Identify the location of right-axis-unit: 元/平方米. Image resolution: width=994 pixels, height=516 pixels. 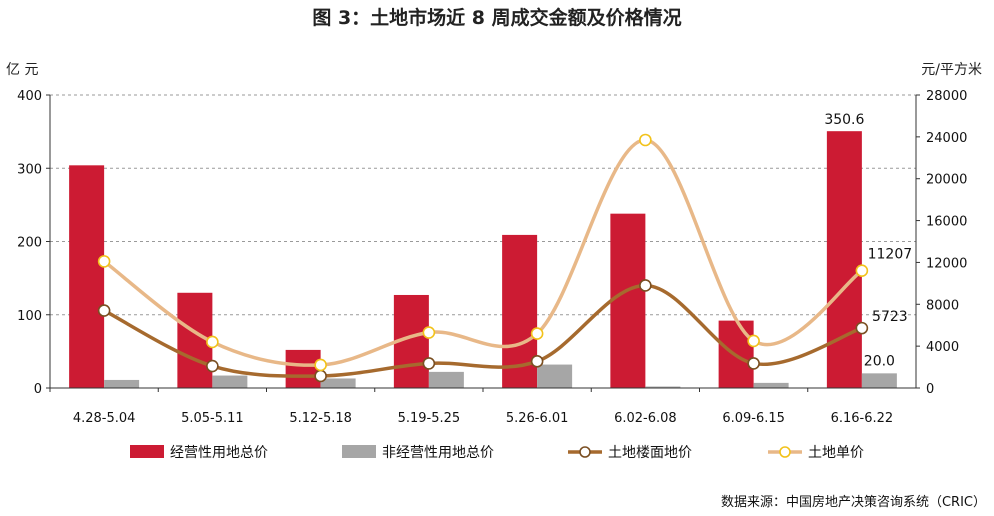
(951, 70).